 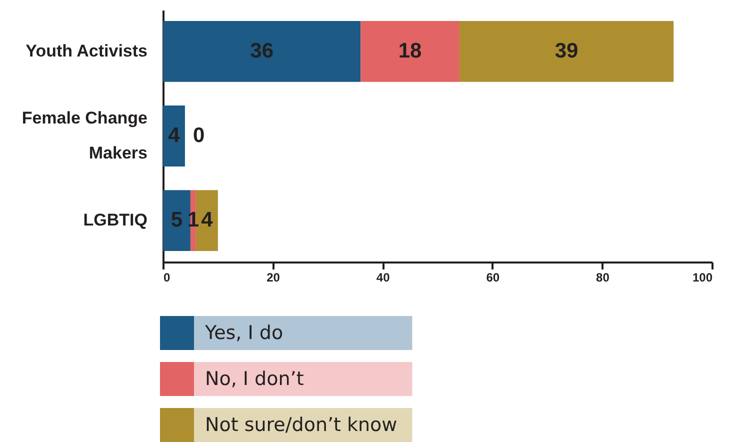 What do you see at coordinates (262, 50) in the screenshot?
I see `data-label: 36` at bounding box center [262, 50].